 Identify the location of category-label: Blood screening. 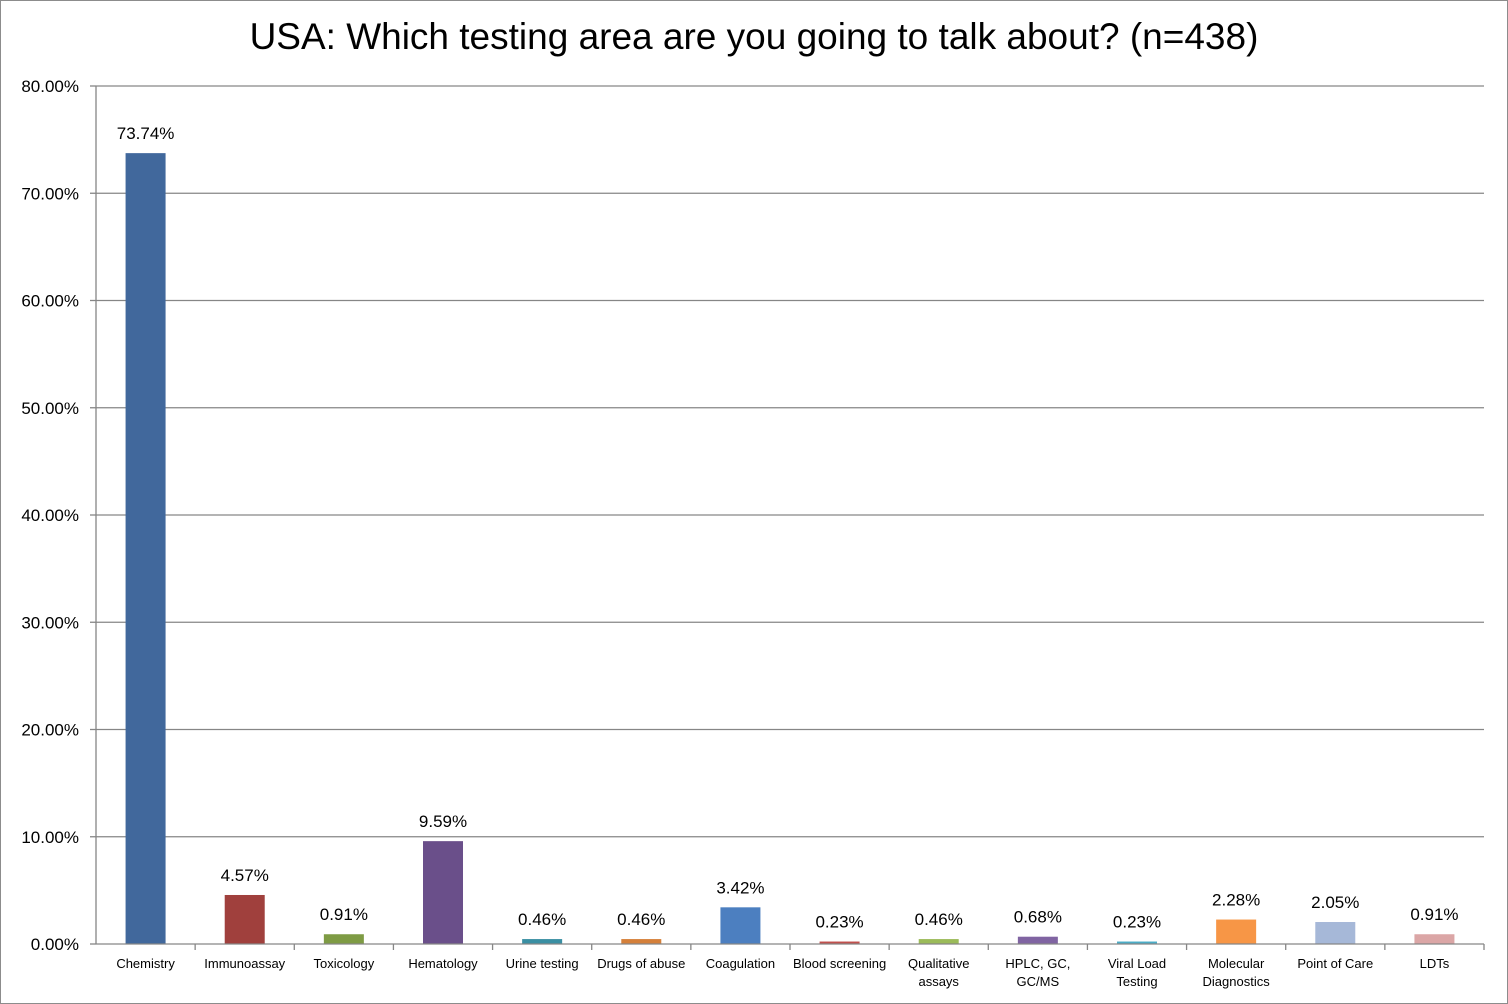
(839, 963).